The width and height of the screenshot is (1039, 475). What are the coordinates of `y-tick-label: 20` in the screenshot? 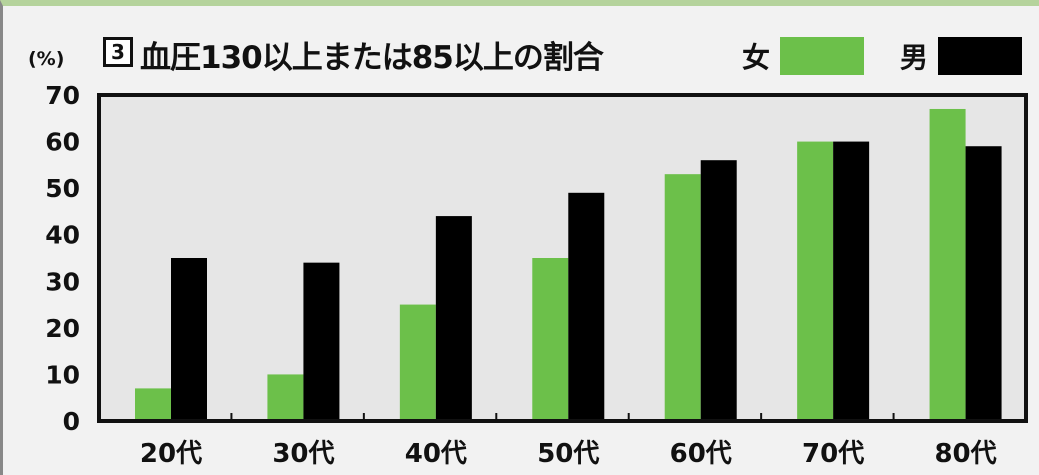 It's located at (62, 328).